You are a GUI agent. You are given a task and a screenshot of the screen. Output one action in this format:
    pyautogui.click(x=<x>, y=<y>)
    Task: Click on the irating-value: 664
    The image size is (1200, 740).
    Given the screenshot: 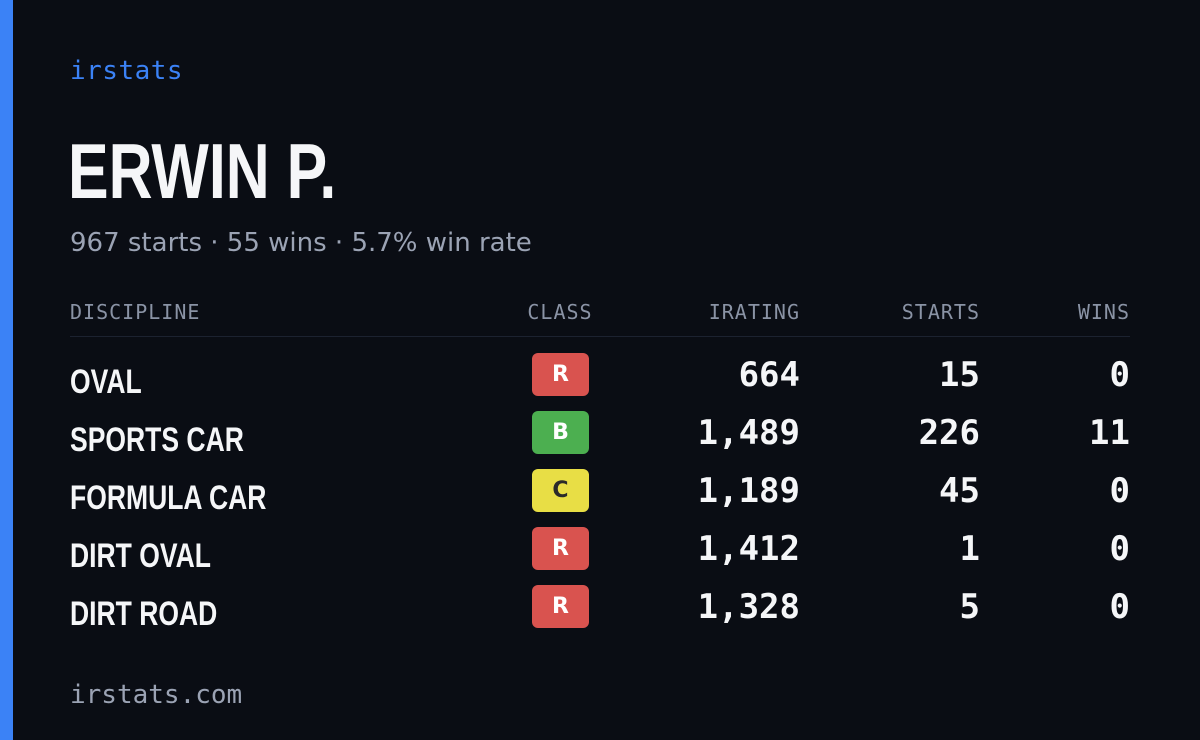 What is the action you would take?
    pyautogui.click(x=769, y=375)
    